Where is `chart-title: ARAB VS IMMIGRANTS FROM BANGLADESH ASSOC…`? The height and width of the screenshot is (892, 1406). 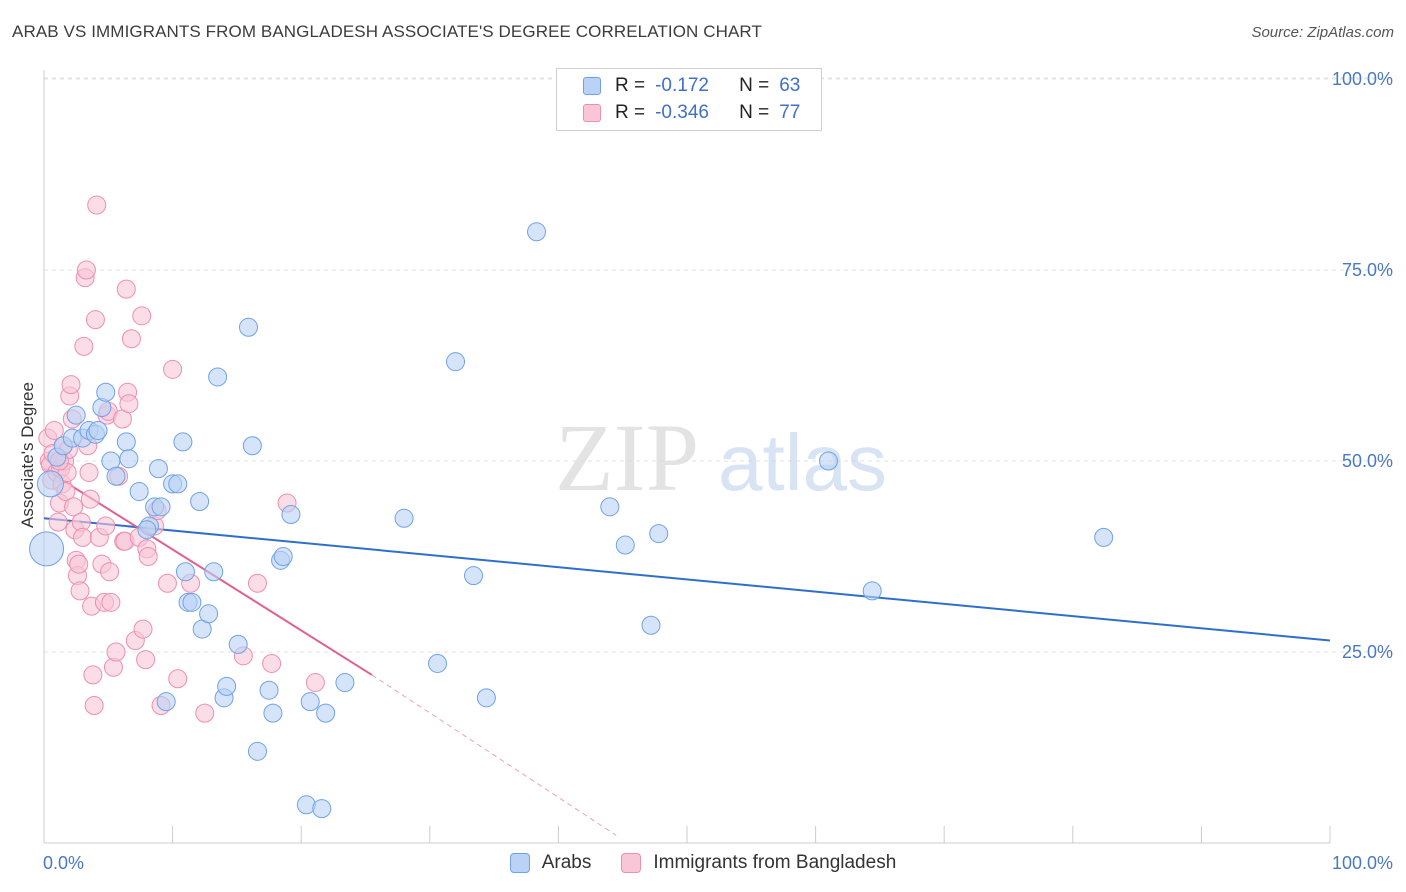 chart-title: ARAB VS IMMIGRANTS FROM BANGLADESH ASSOC… is located at coordinates (387, 31).